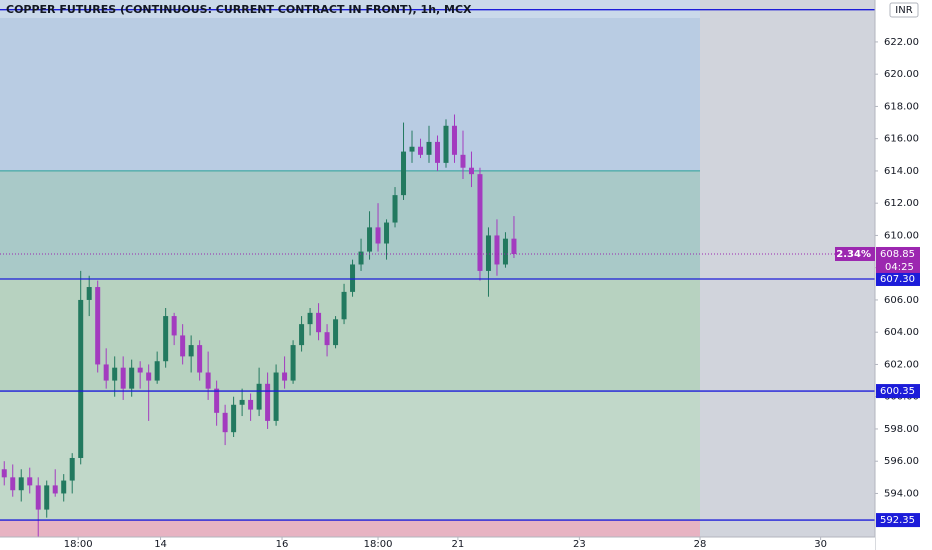 This screenshot has height=550, width=932. I want to click on y-tick-label: 604.00, so click(901, 332).